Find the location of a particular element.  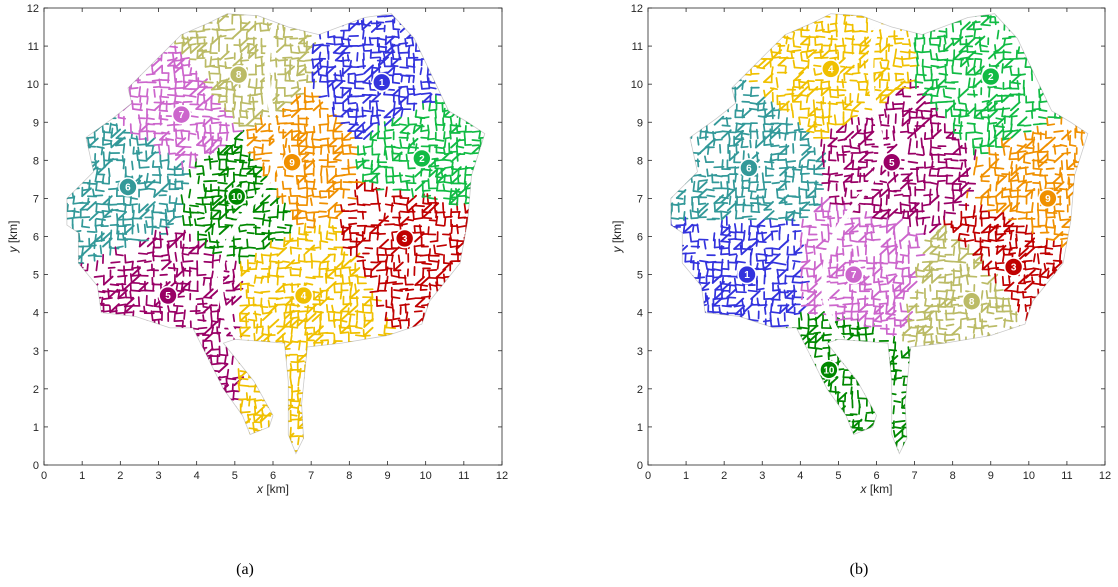

y-tick-label: 1 is located at coordinates (36, 428).